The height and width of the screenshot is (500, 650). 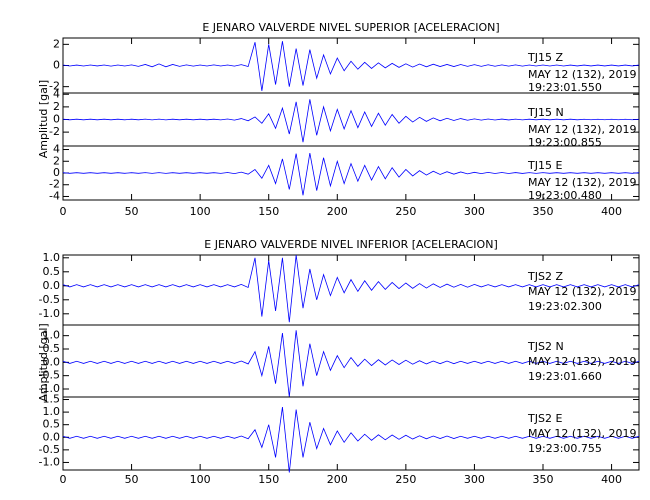 I want to click on trace-label: 19:23:00.480, so click(x=565, y=195).